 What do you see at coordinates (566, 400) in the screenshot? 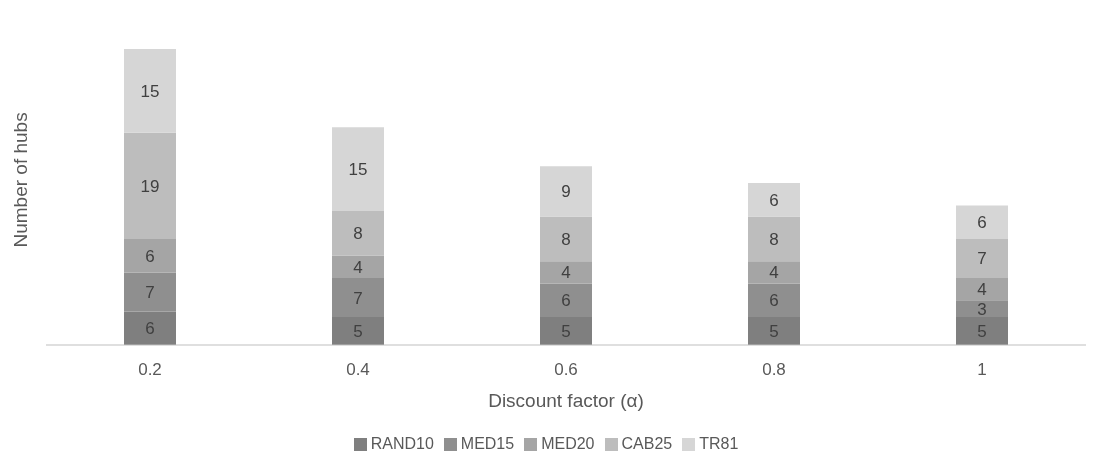
I see `x-axis-title: Discount factor (α)` at bounding box center [566, 400].